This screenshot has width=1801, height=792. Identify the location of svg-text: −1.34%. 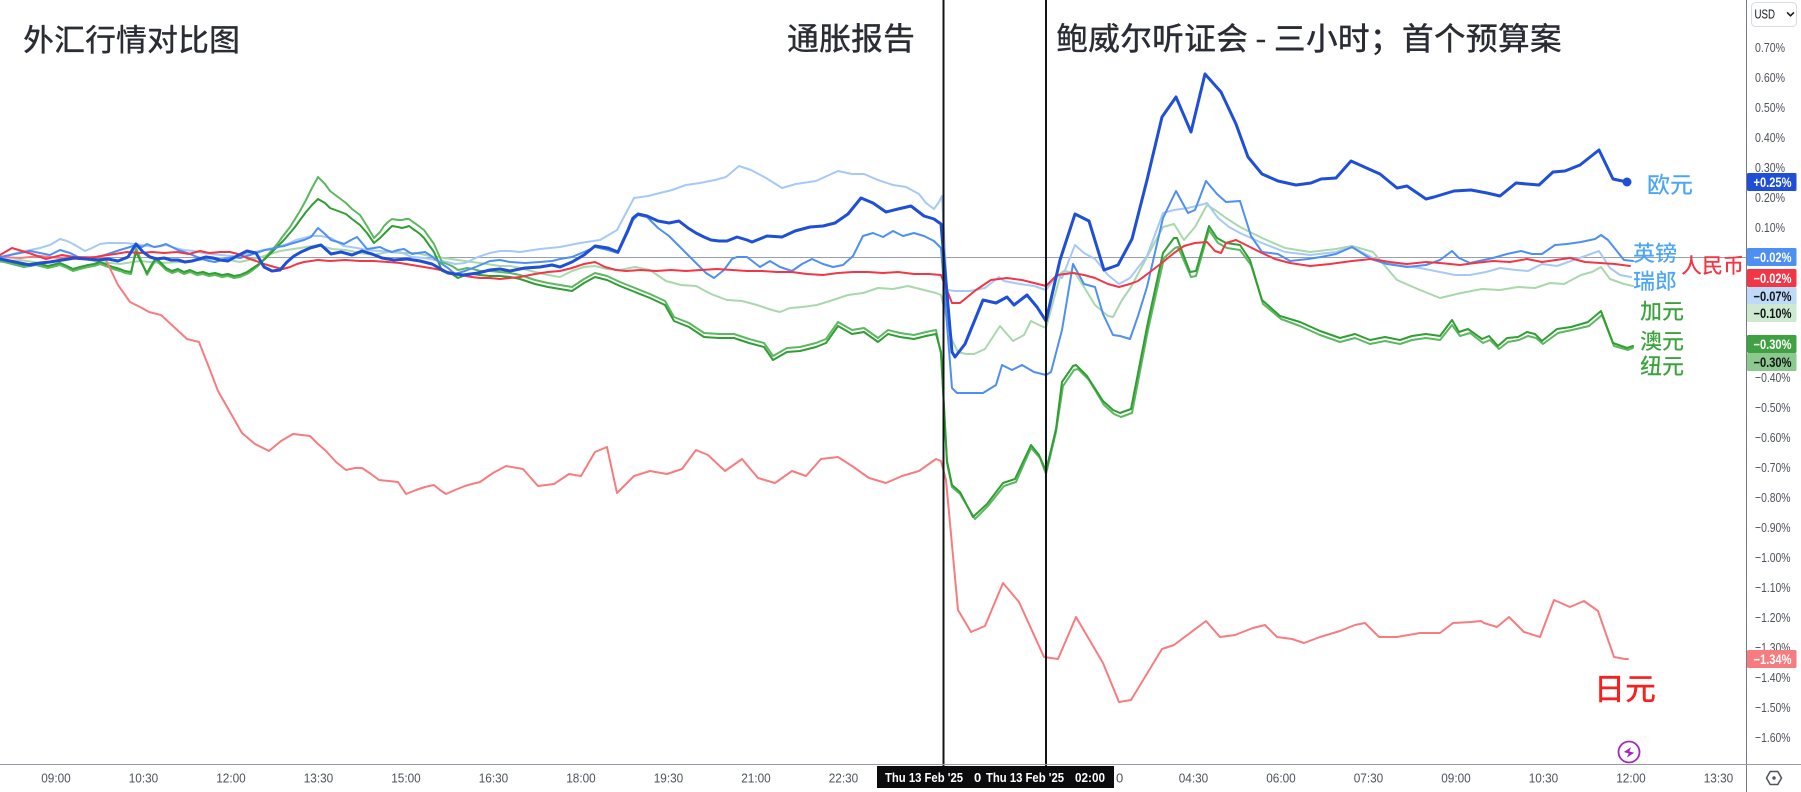
(1773, 659).